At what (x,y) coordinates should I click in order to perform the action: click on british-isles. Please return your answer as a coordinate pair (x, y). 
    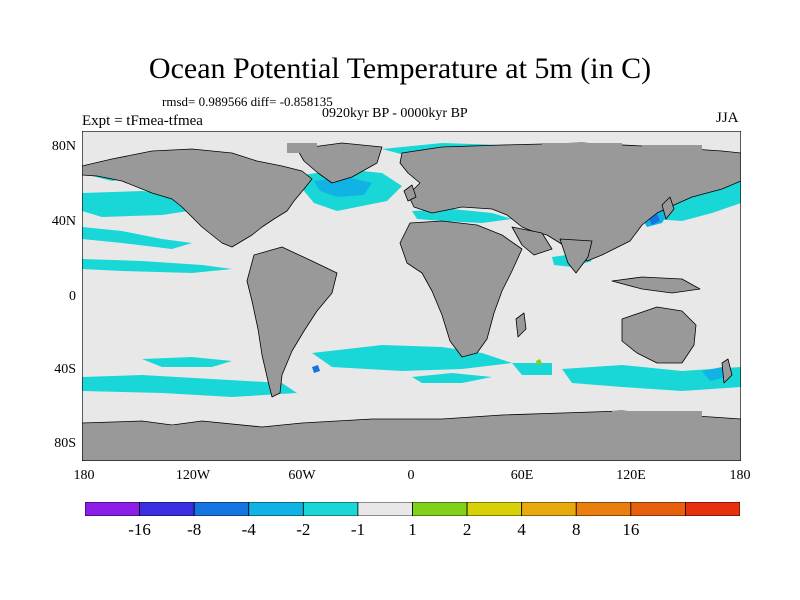
    Looking at the image, I should click on (410, 193).